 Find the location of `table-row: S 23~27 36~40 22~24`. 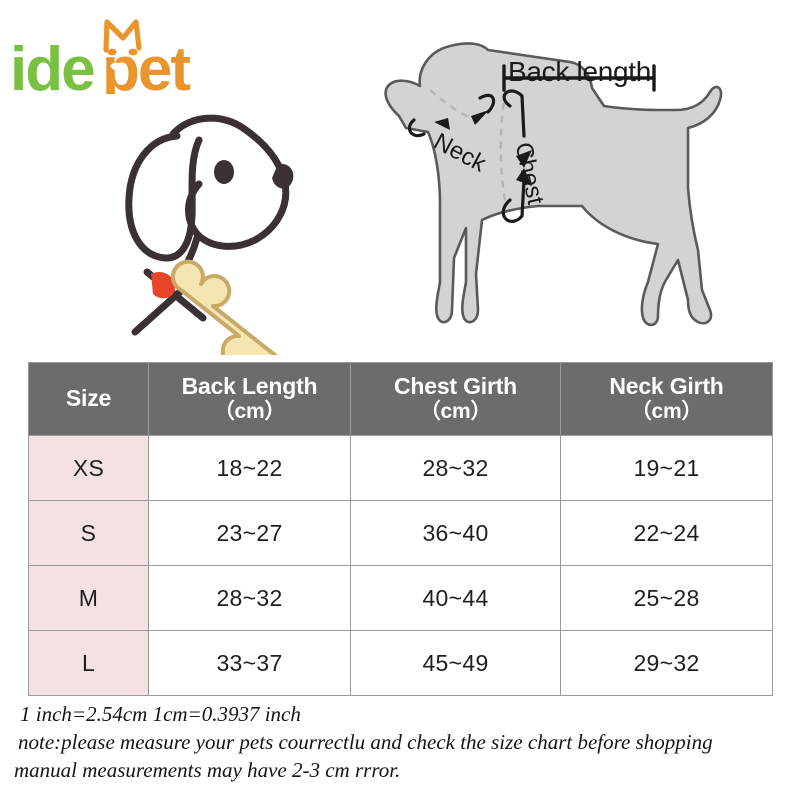

table-row: S 23~27 36~40 22~24 is located at coordinates (400, 533).